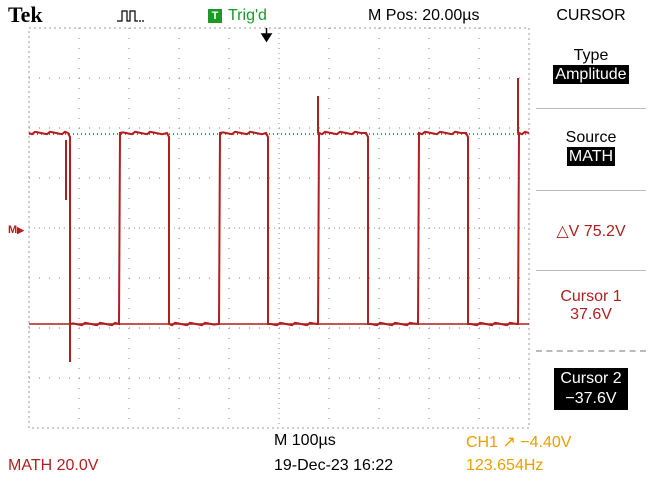 This screenshot has width=652, height=491. Describe the element at coordinates (130, 16) in the screenshot. I see `acquisition-icon` at that location.